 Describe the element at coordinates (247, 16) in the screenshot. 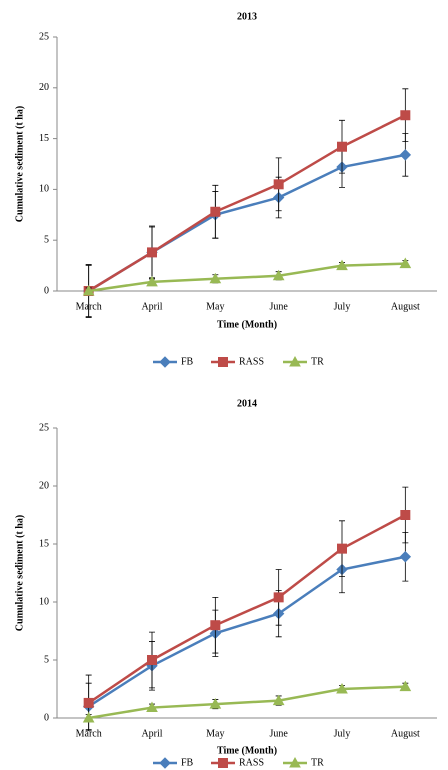

I see `chart-title: 2013` at that location.